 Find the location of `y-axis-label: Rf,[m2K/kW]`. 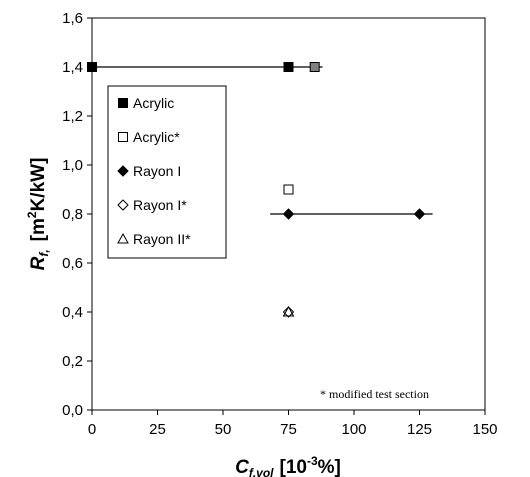

y-axis-label: Rf,[m2K/kW] is located at coordinates (38, 214).